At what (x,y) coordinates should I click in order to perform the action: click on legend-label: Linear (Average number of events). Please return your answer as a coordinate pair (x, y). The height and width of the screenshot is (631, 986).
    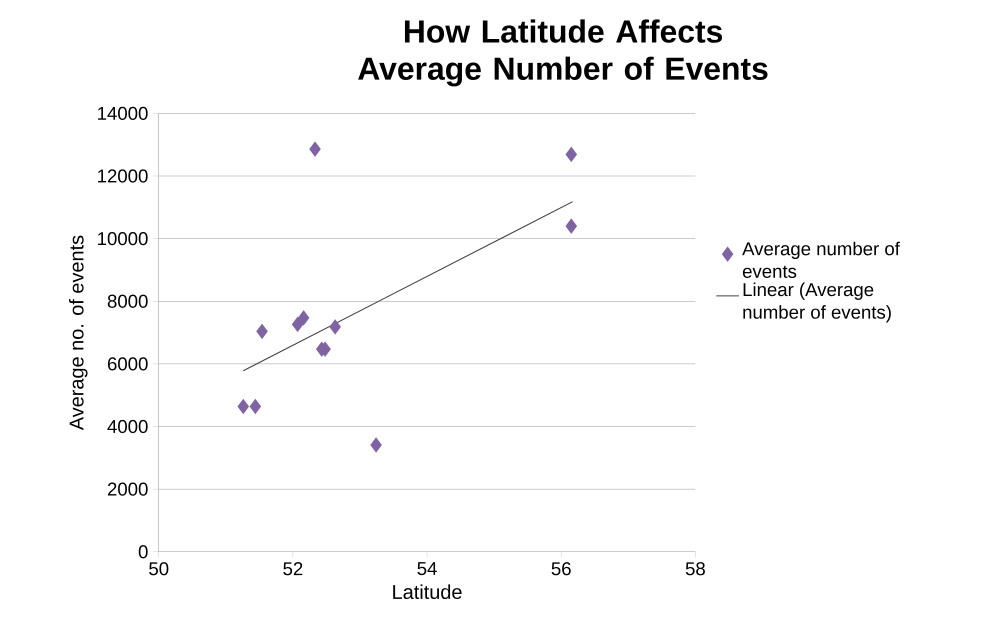
    Looking at the image, I should click on (817, 302).